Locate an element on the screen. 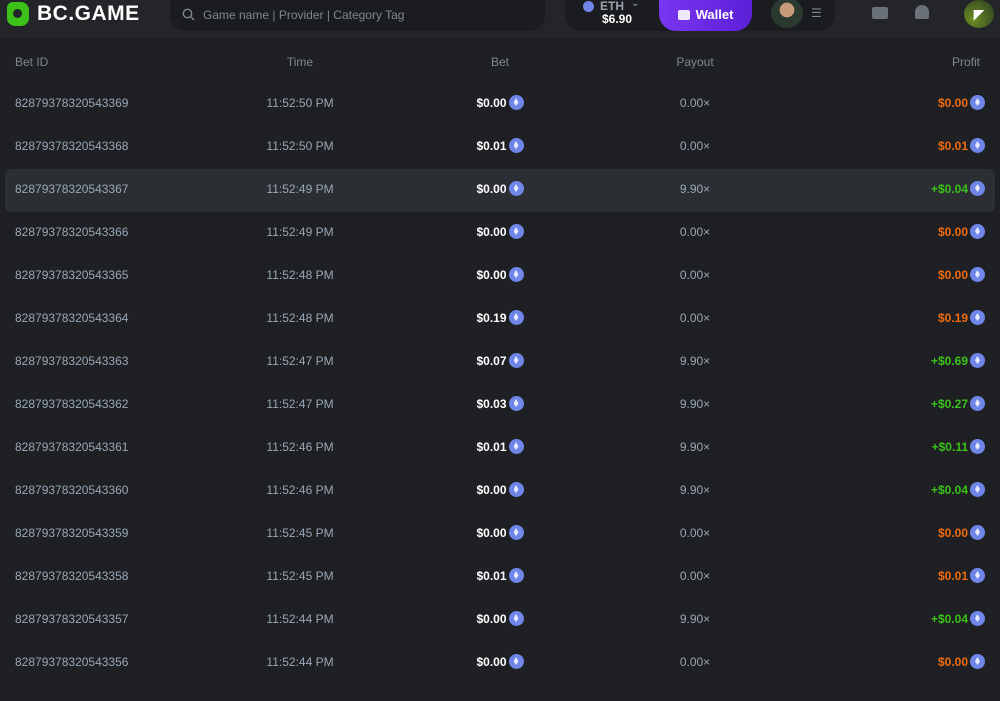 The width and height of the screenshot is (1000, 701). currency-label: ETH is located at coordinates (612, 6).